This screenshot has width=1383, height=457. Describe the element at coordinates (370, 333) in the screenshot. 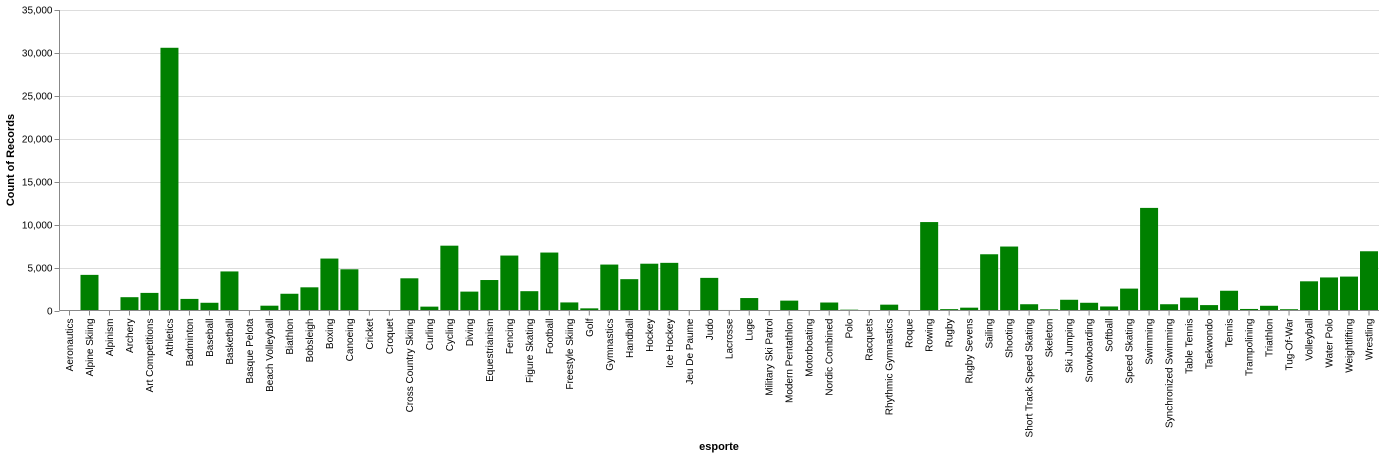

I see `x-tick-label: Cricket` at that location.